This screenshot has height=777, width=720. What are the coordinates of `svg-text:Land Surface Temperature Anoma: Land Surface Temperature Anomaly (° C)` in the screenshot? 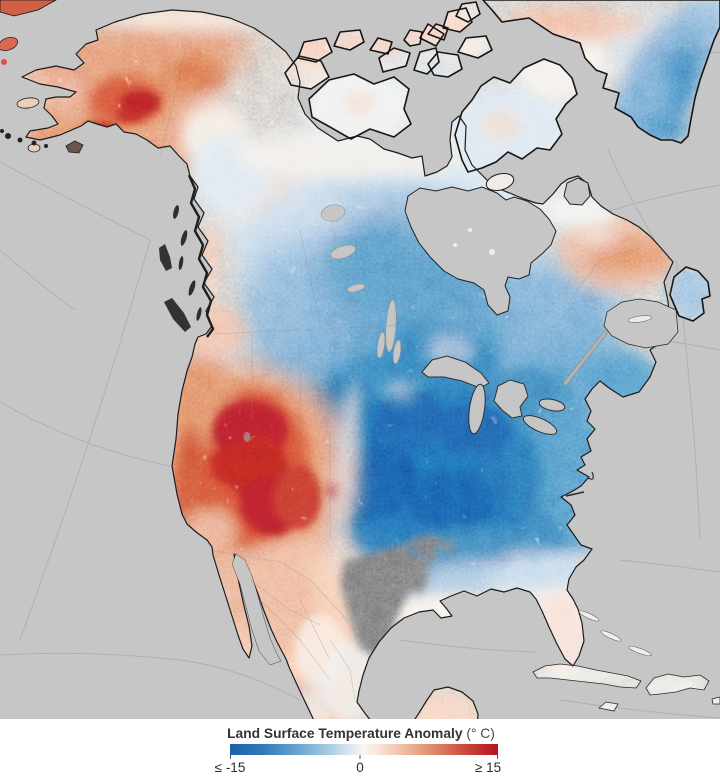 It's located at (361, 733).